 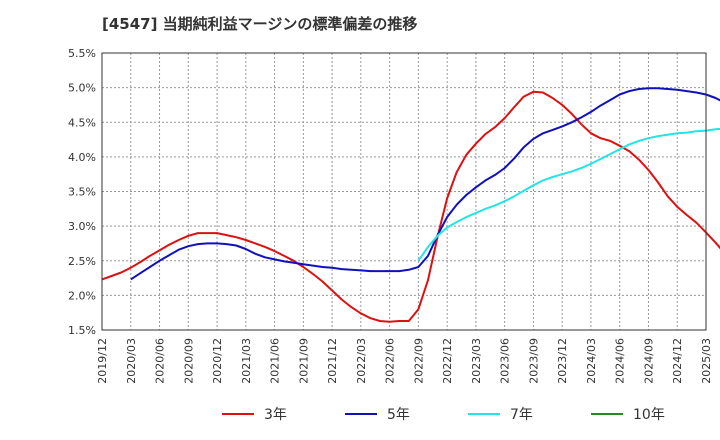 What do you see at coordinates (443, 415) in the screenshot?
I see `legend: 3年 5年 7年 10年` at bounding box center [443, 415].